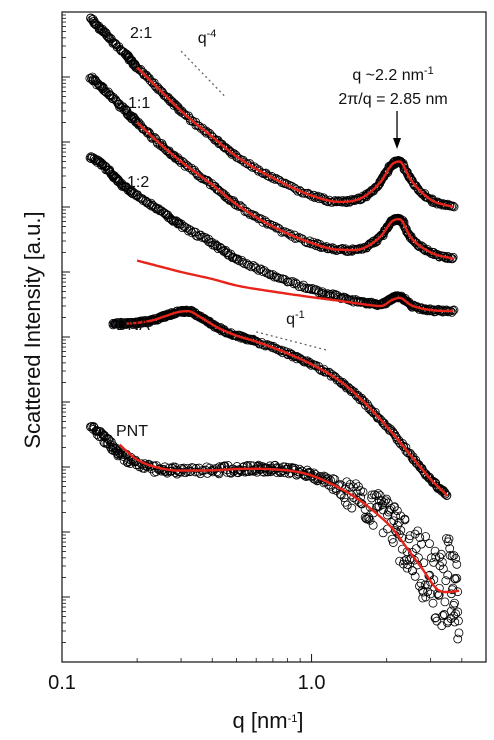  What do you see at coordinates (267, 674) in the screenshot?
I see `x-axis-ticks: 0.1 1.0` at bounding box center [267, 674].